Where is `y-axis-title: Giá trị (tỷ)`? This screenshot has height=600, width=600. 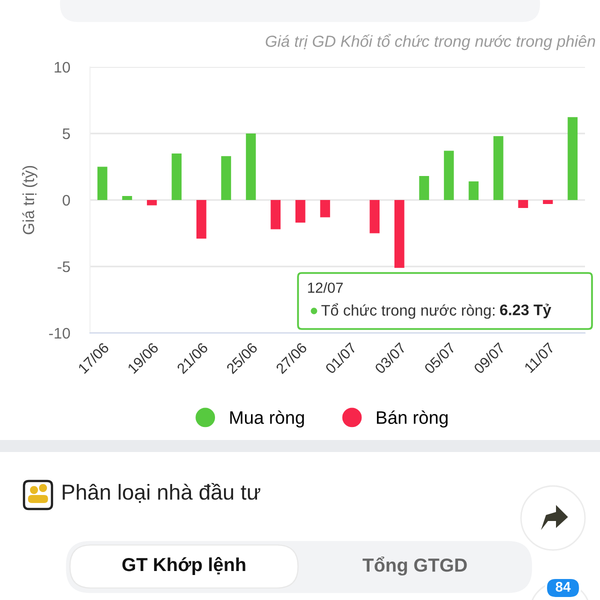 y-axis-title: Giá trị (tỷ) is located at coordinates (30, 200).